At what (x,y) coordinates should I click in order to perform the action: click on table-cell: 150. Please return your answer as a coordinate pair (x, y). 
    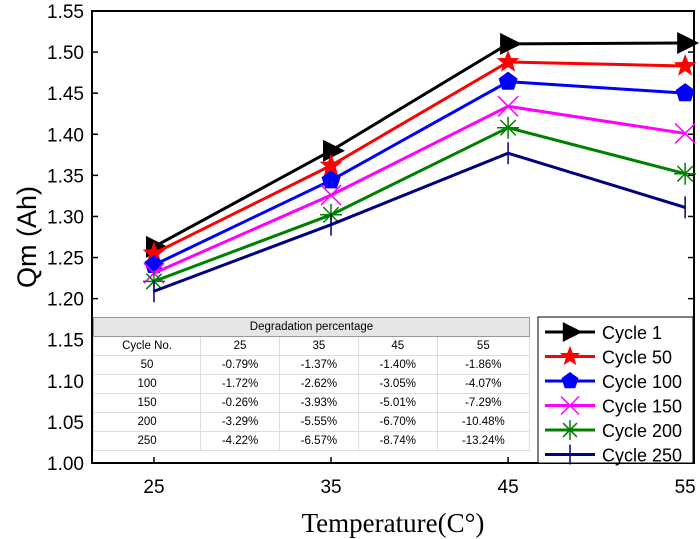
    Looking at the image, I should click on (147, 403).